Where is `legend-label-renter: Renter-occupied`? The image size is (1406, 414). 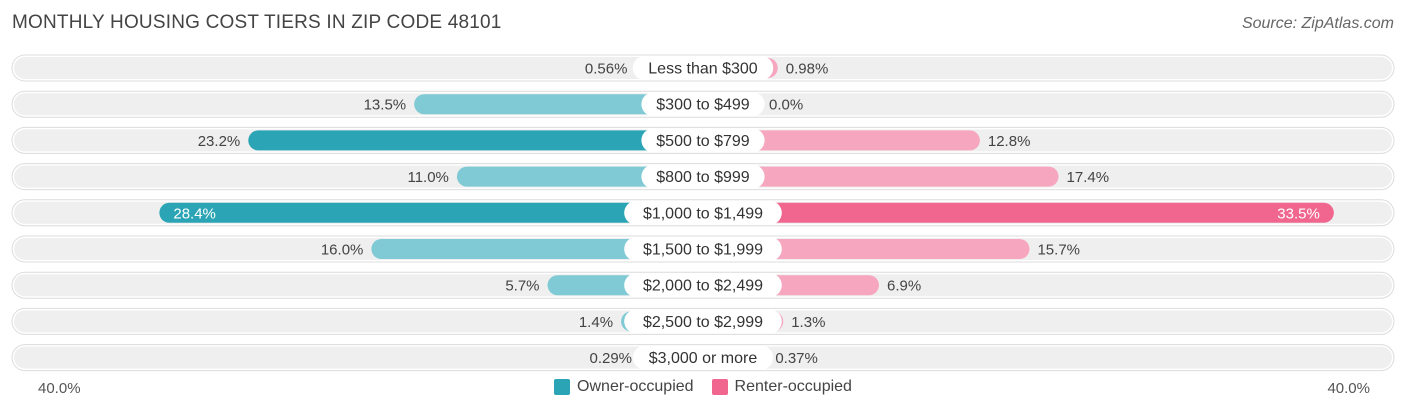 legend-label-renter: Renter-occupied is located at coordinates (793, 386).